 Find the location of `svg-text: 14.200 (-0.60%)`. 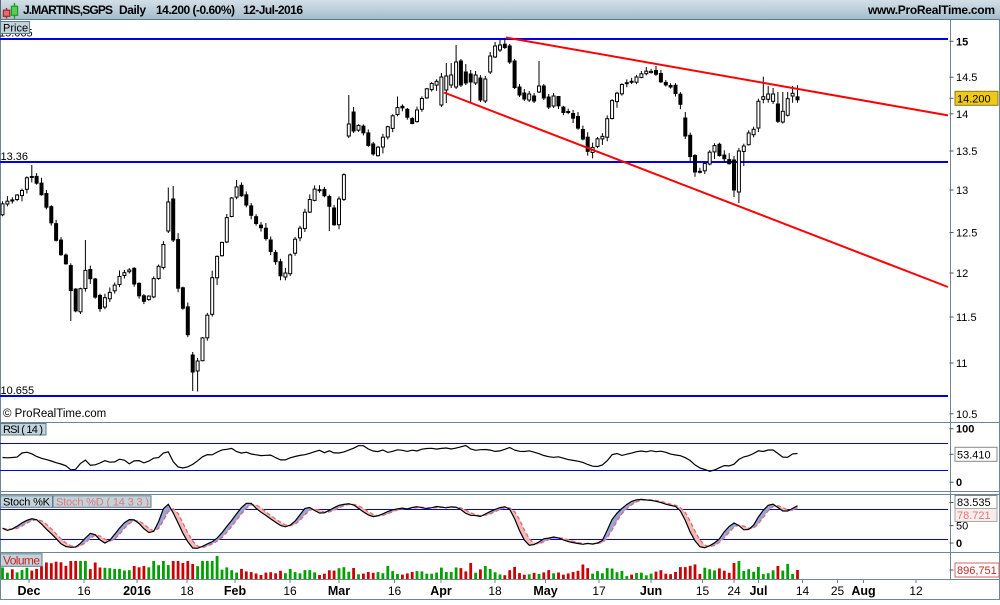

svg-text: 14.200 (-0.60%) is located at coordinates (195, 10).